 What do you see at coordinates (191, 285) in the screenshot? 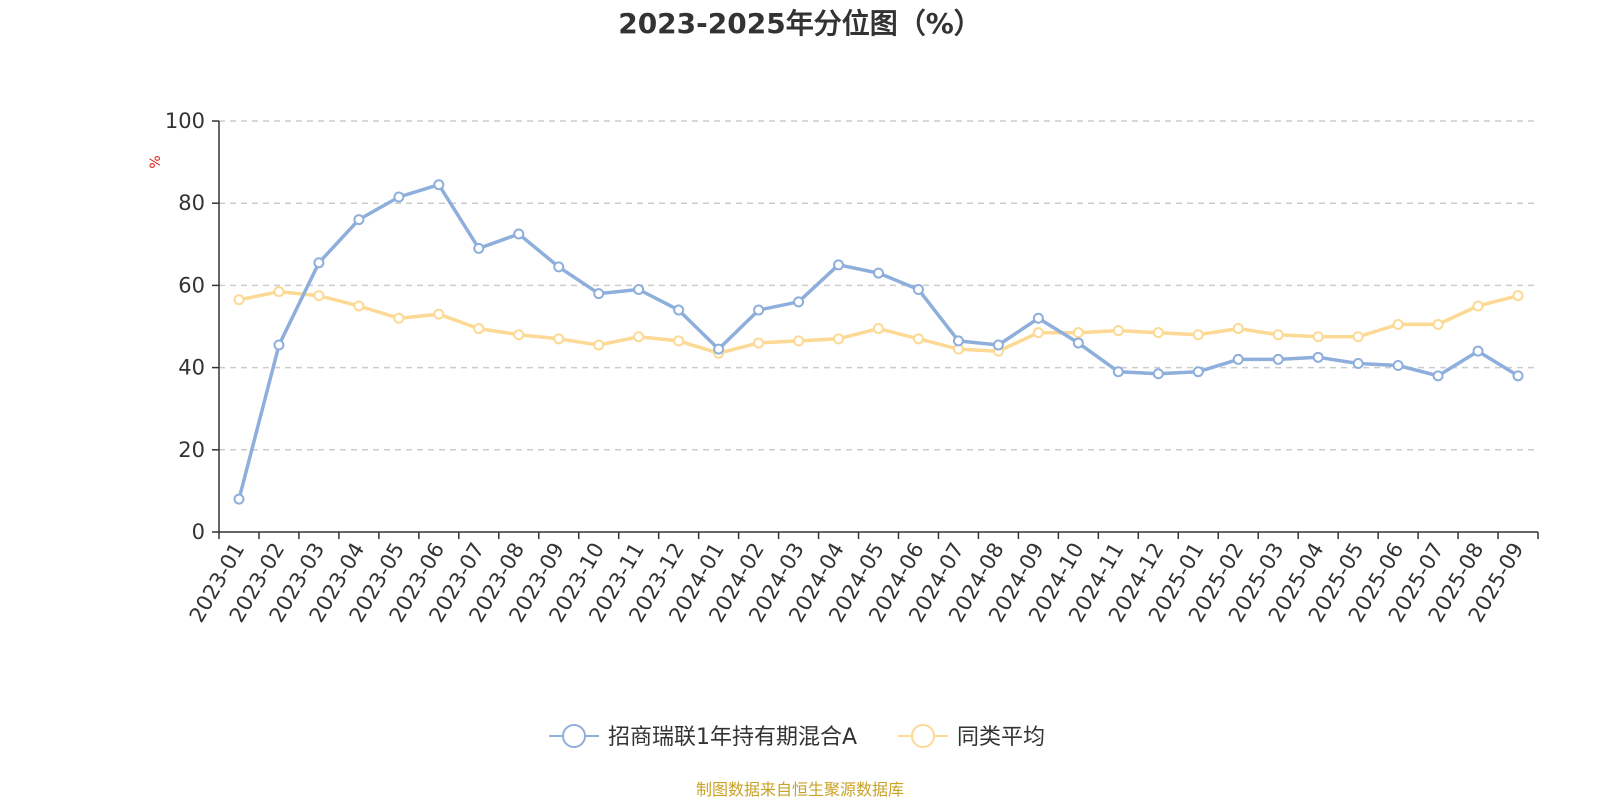
I see `y-tick-label: 60` at bounding box center [191, 285].